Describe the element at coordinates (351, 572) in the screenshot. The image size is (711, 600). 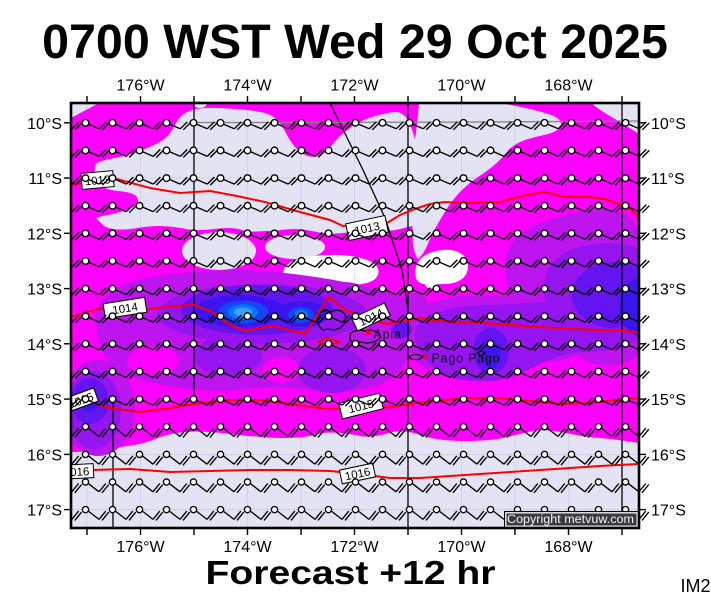
I see `svg-text: Forecast +12 hr` at that location.